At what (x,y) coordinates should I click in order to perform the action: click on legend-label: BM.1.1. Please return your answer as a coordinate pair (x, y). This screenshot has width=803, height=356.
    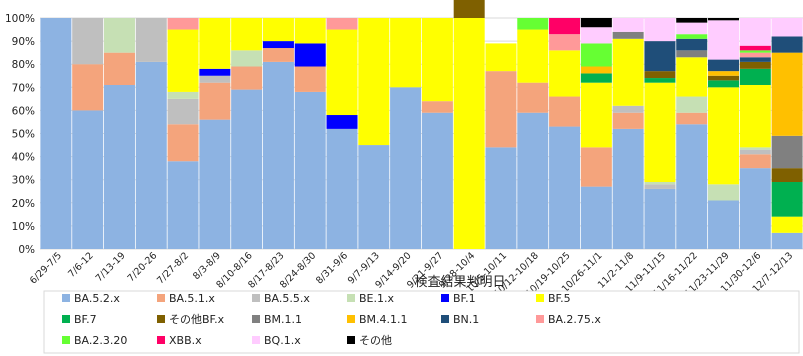
    Looking at the image, I should click on (283, 319).